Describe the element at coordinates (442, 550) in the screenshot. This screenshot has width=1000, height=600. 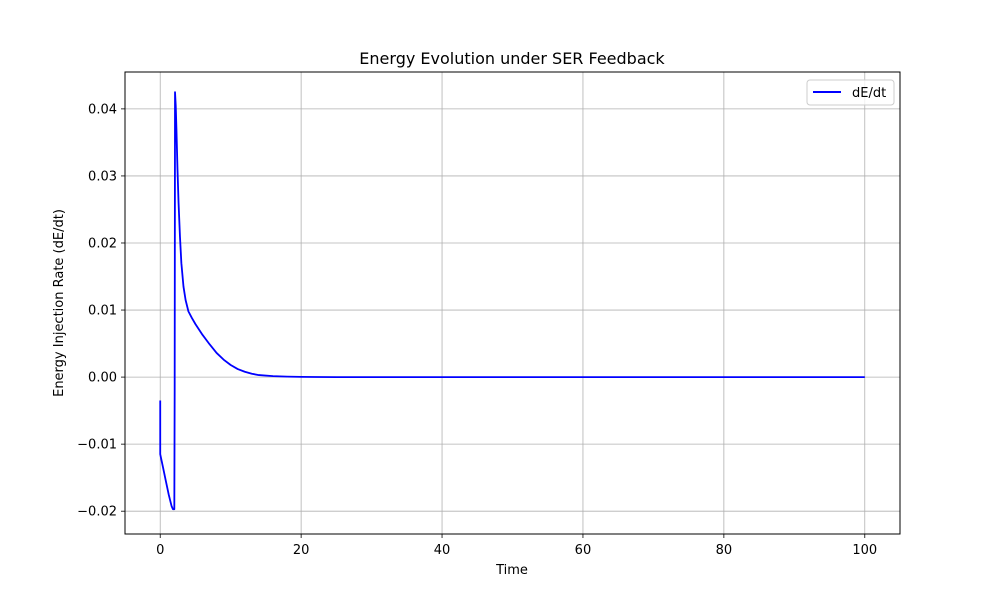
I see `x-tick-label: 40` at that location.